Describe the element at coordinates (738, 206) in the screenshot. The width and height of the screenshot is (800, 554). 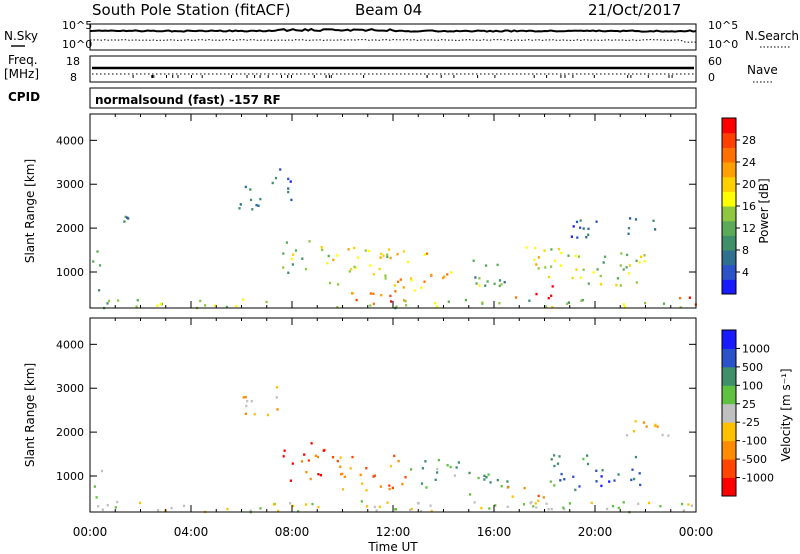
I see `power-colorbar: 28 24 20 16 12 8 4` at that location.